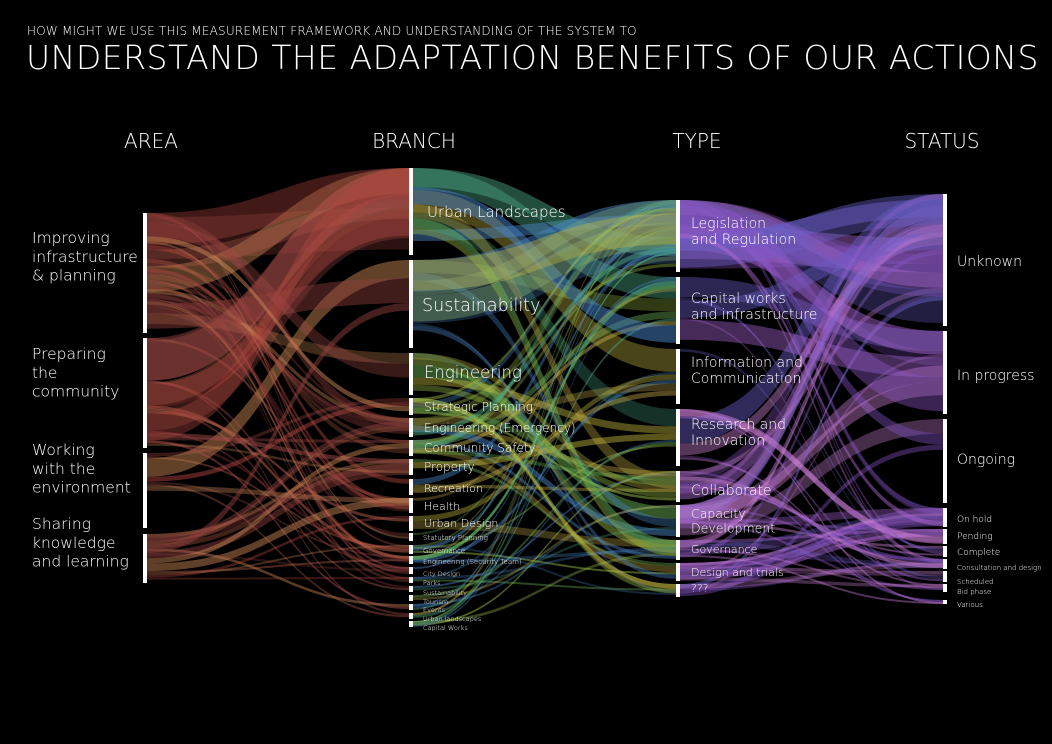  What do you see at coordinates (435, 602) in the screenshot?
I see `branch-label-tourism-16: Tourism` at bounding box center [435, 602].